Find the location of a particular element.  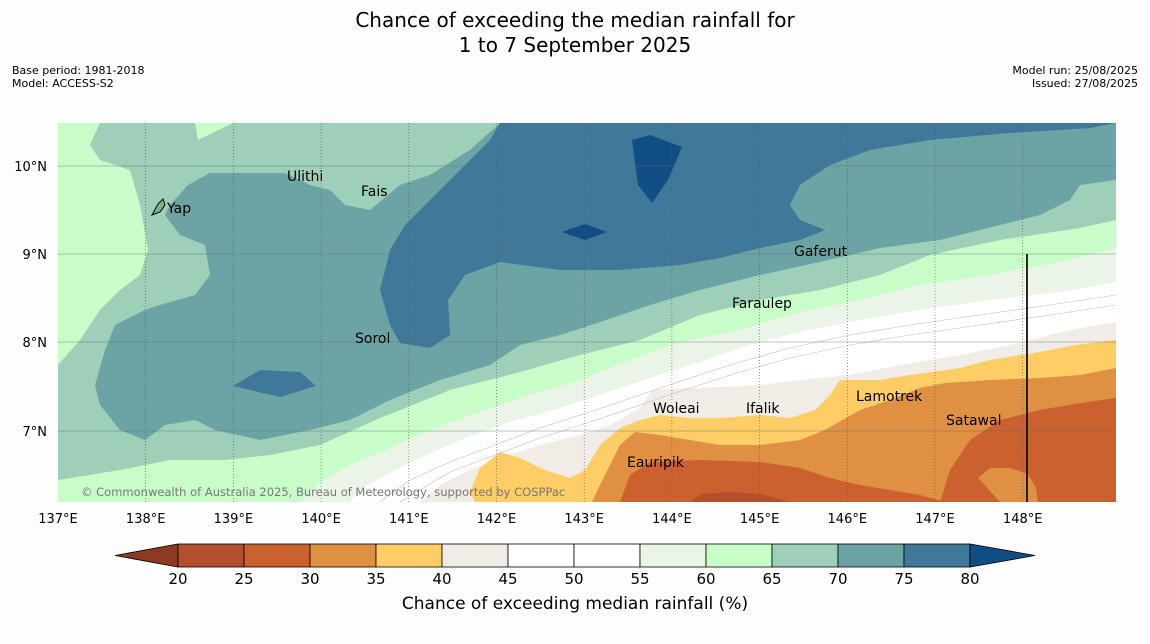

lon-tick-label: 144°E is located at coordinates (672, 519).